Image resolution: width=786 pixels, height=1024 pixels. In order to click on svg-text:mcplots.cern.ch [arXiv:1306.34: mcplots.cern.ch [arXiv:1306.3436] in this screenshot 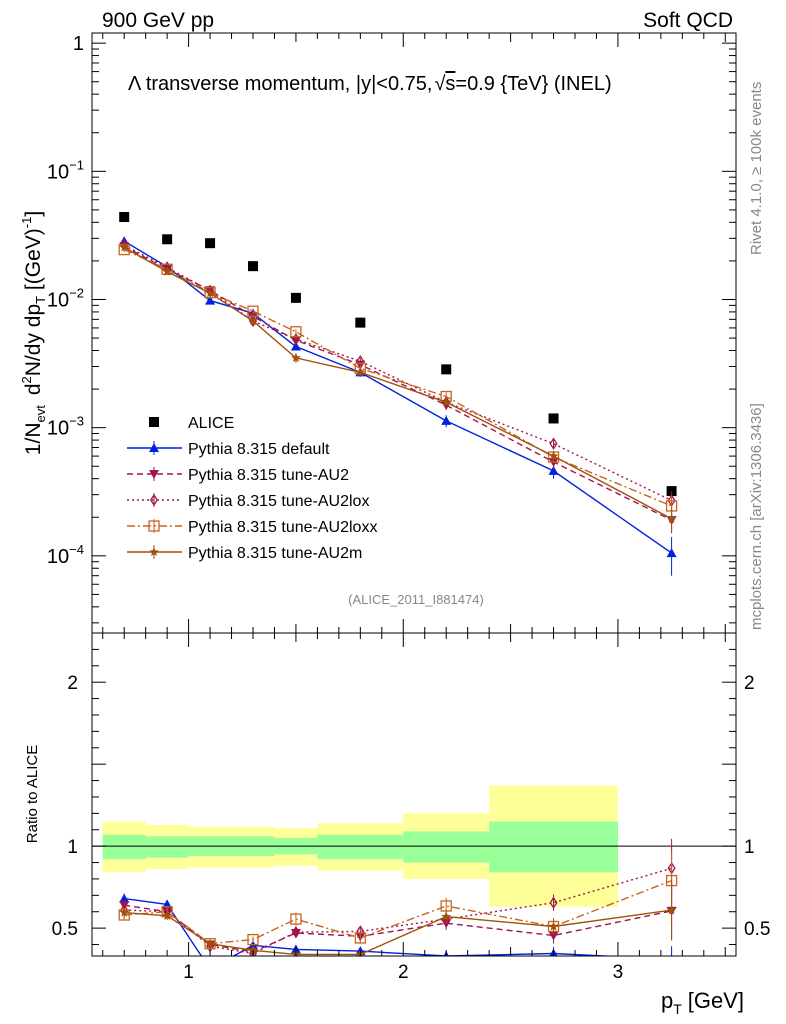, I will do `click(756, 516)`.